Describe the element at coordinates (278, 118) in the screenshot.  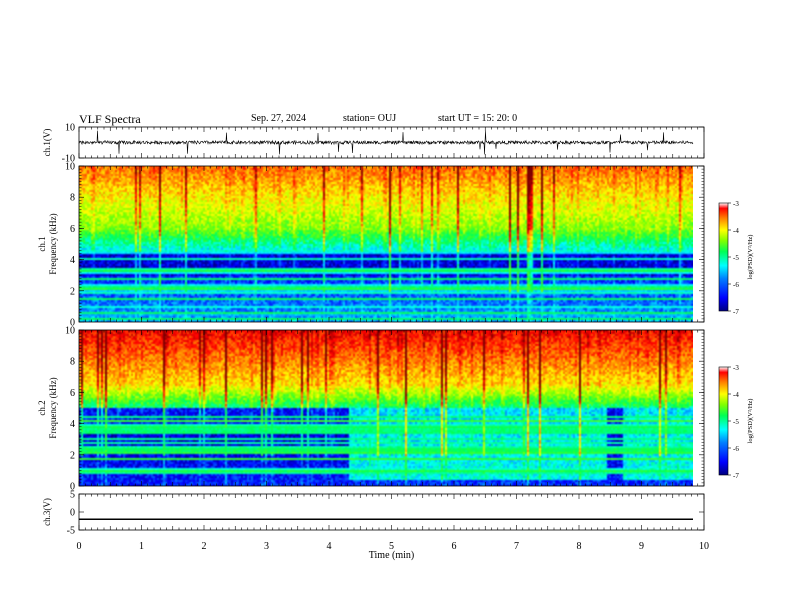
I see `date-label: Sep. 27, 2024` at that location.